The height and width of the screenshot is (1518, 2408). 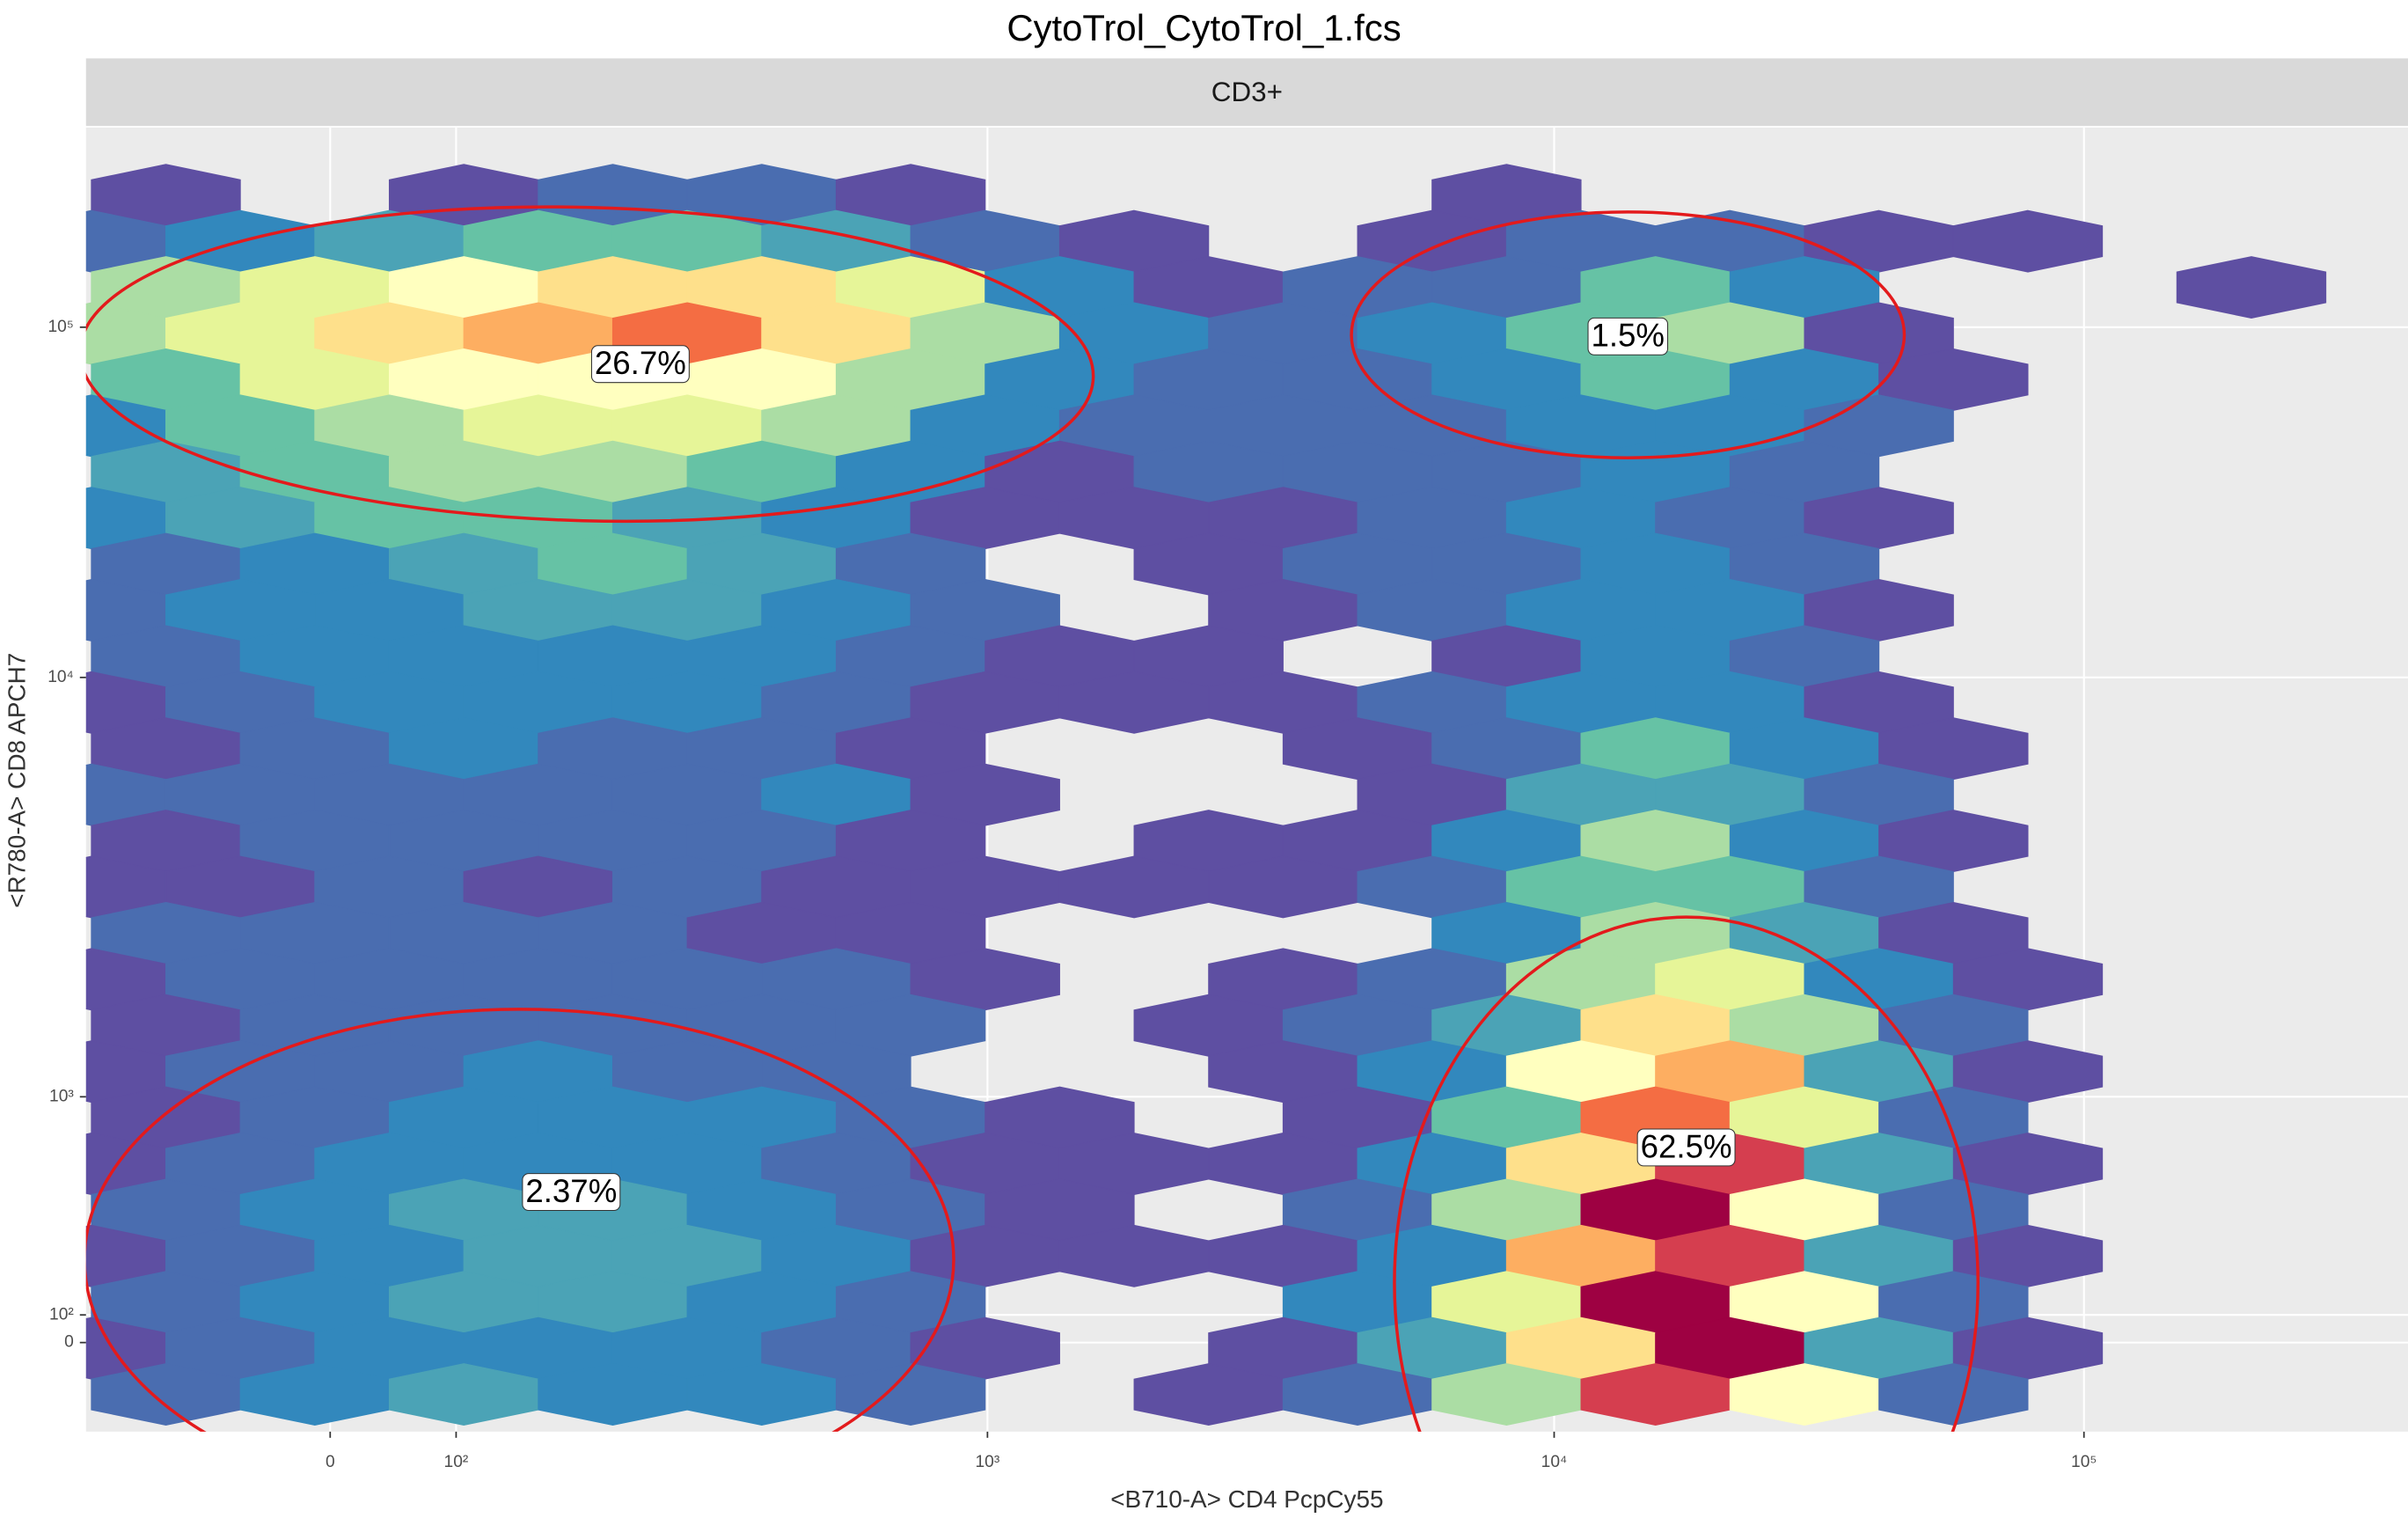 I want to click on gate-label: 2.37%, so click(x=571, y=1191).